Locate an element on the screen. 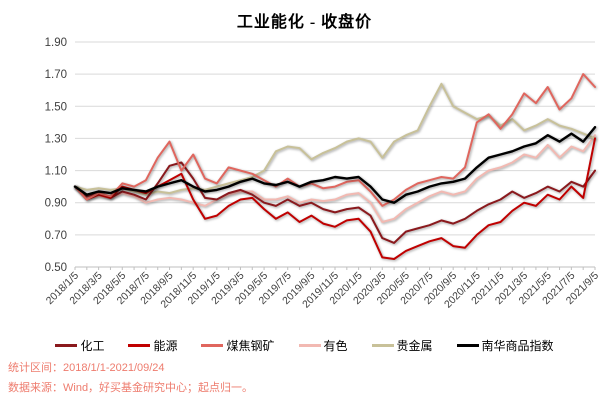 The width and height of the screenshot is (609, 402). legend-swatch-chemicals is located at coordinates (66, 345).